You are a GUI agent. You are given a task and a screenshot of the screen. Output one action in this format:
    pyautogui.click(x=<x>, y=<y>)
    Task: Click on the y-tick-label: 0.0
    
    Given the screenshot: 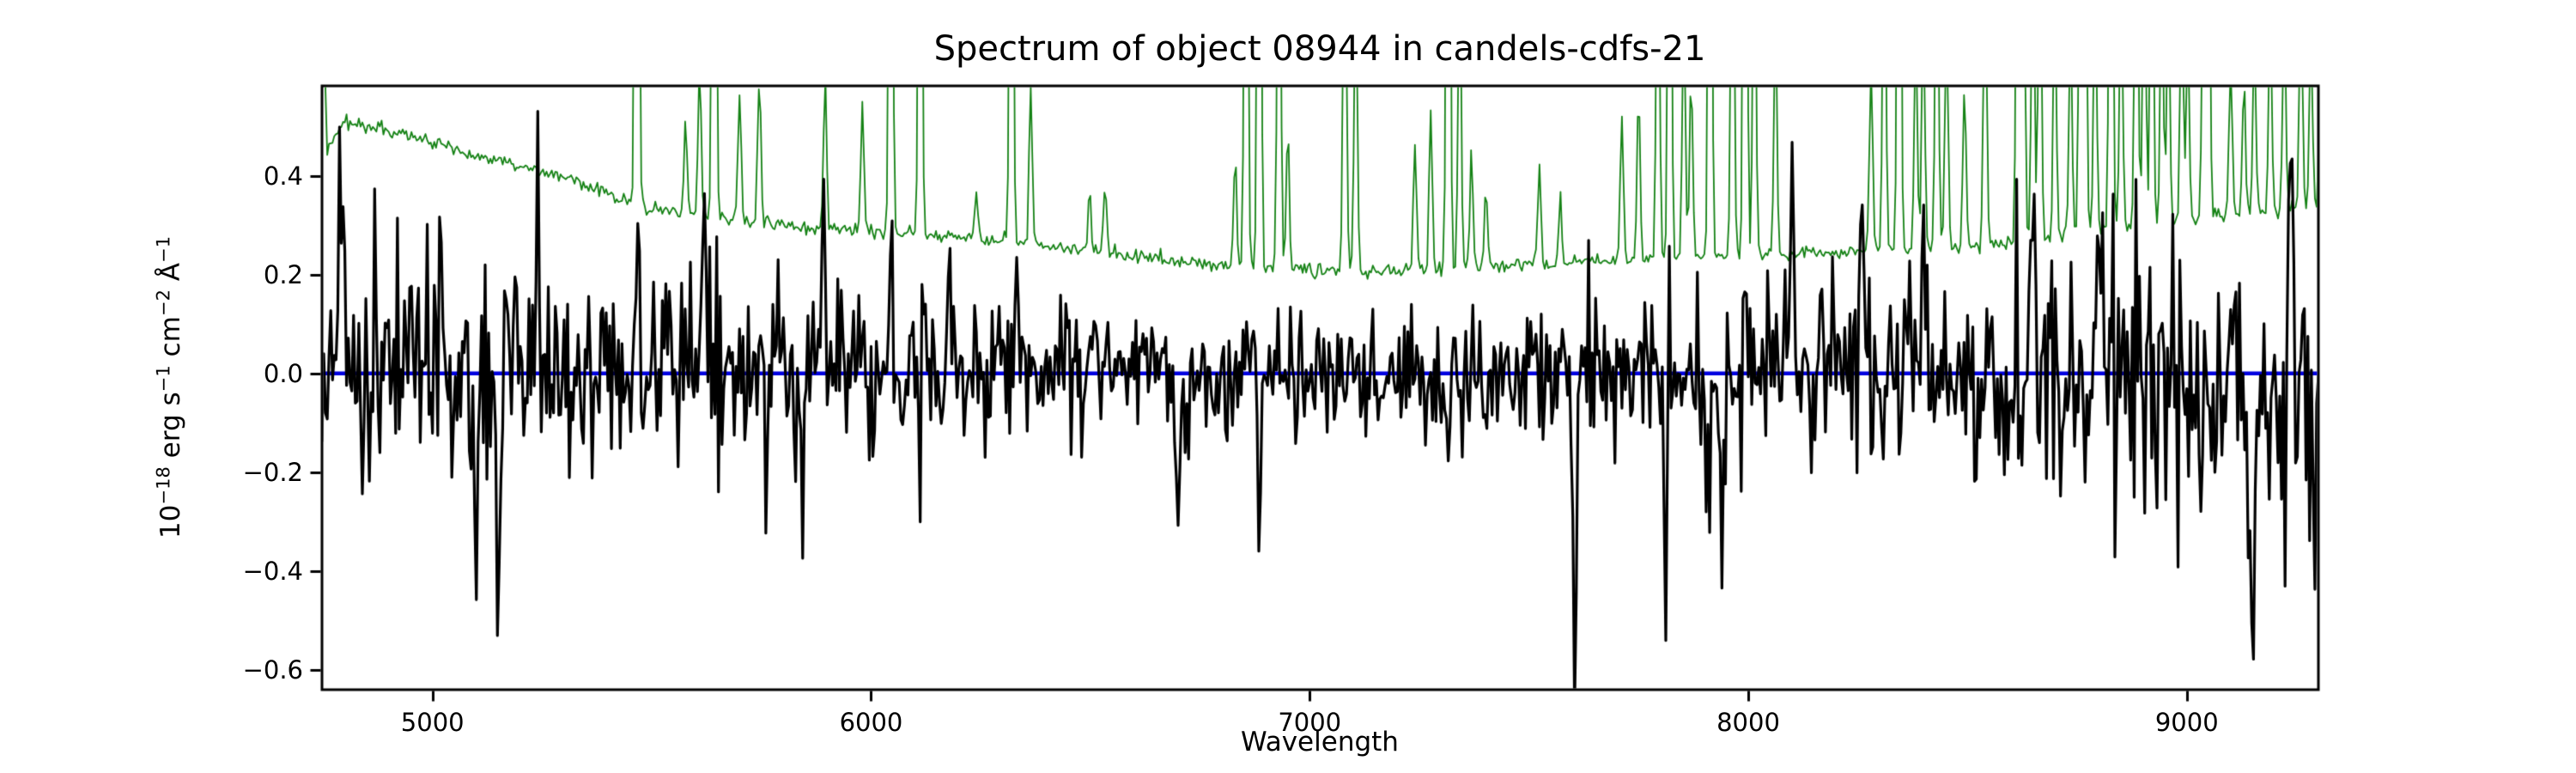 What is the action you would take?
    pyautogui.click(x=283, y=373)
    